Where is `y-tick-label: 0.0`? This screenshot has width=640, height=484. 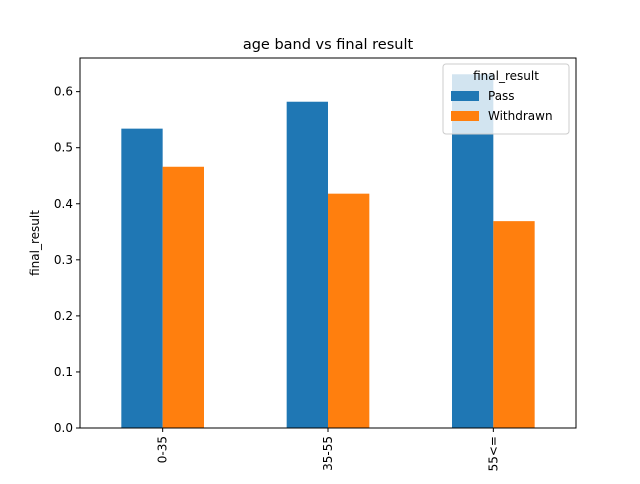 y-tick-label: 0.0 is located at coordinates (63, 428).